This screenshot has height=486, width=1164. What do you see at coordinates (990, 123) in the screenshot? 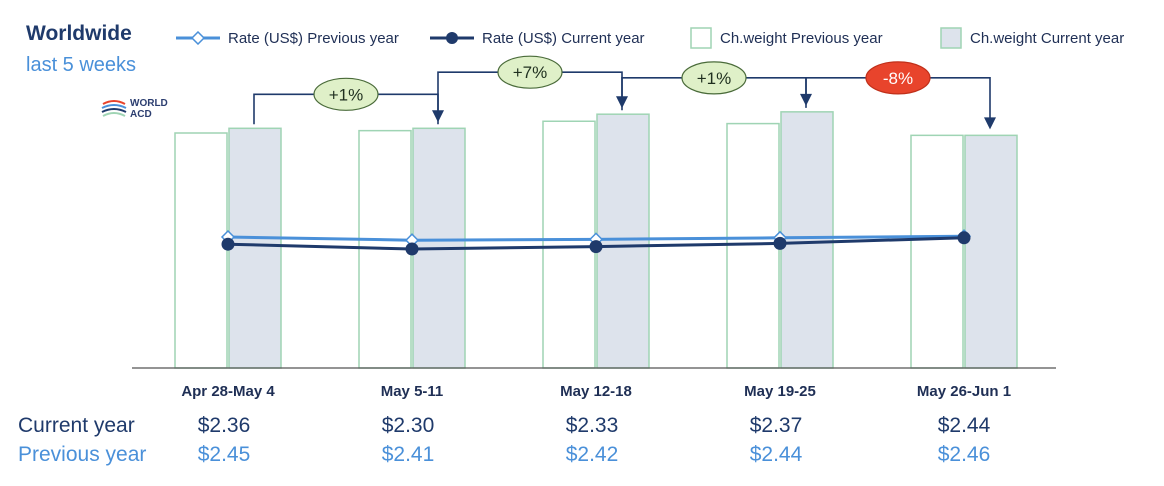
I see `change-arrowhead` at bounding box center [990, 123].